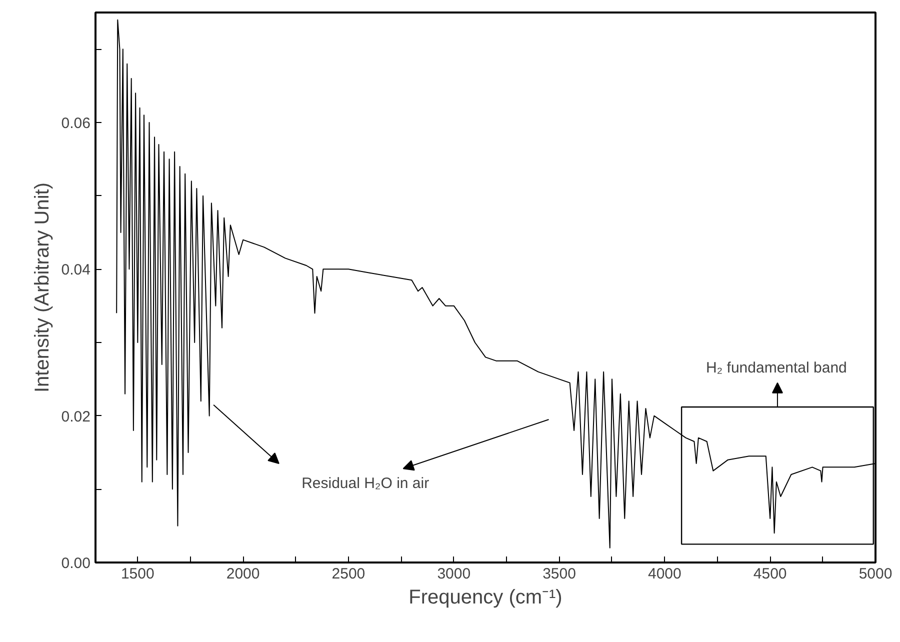 This screenshot has width=900, height=642. Describe the element at coordinates (76, 563) in the screenshot. I see `y-tick-label: 0.00` at that location.